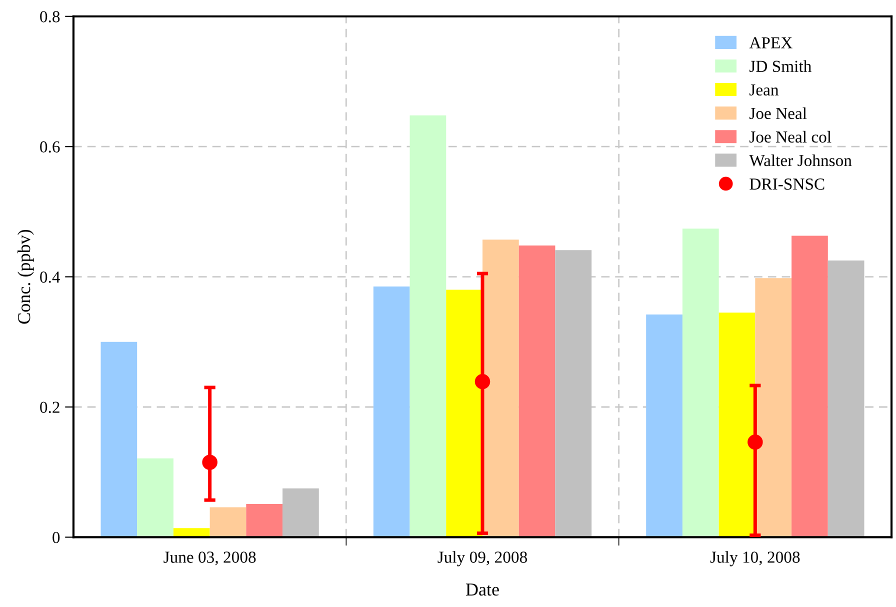  What do you see at coordinates (50, 16) in the screenshot?
I see `y-tick-label: 0.8` at bounding box center [50, 16].